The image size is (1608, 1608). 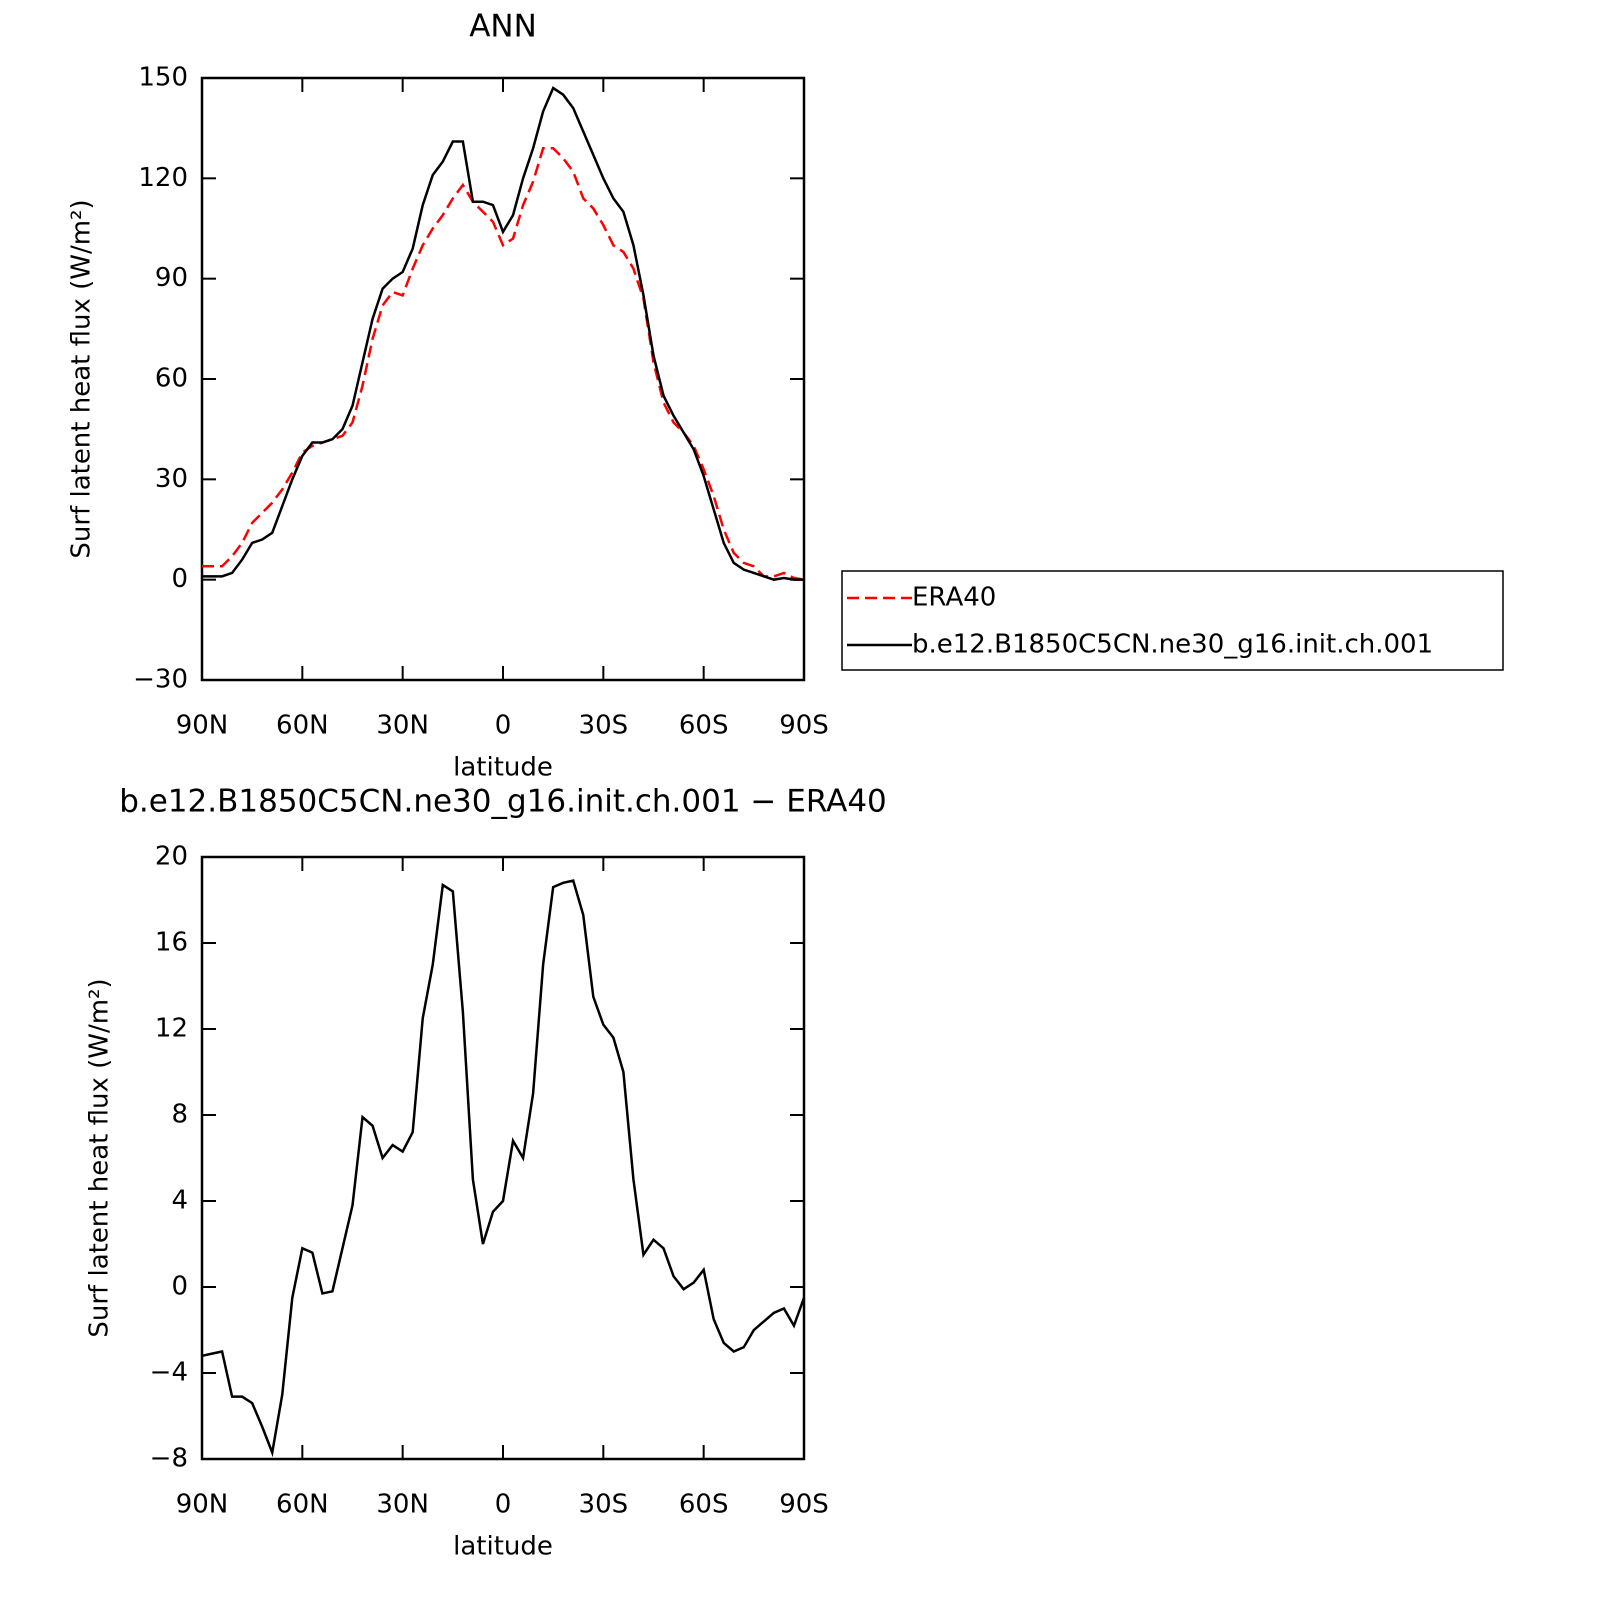 I want to click on y-tick-label: −4, so click(x=169, y=1373).